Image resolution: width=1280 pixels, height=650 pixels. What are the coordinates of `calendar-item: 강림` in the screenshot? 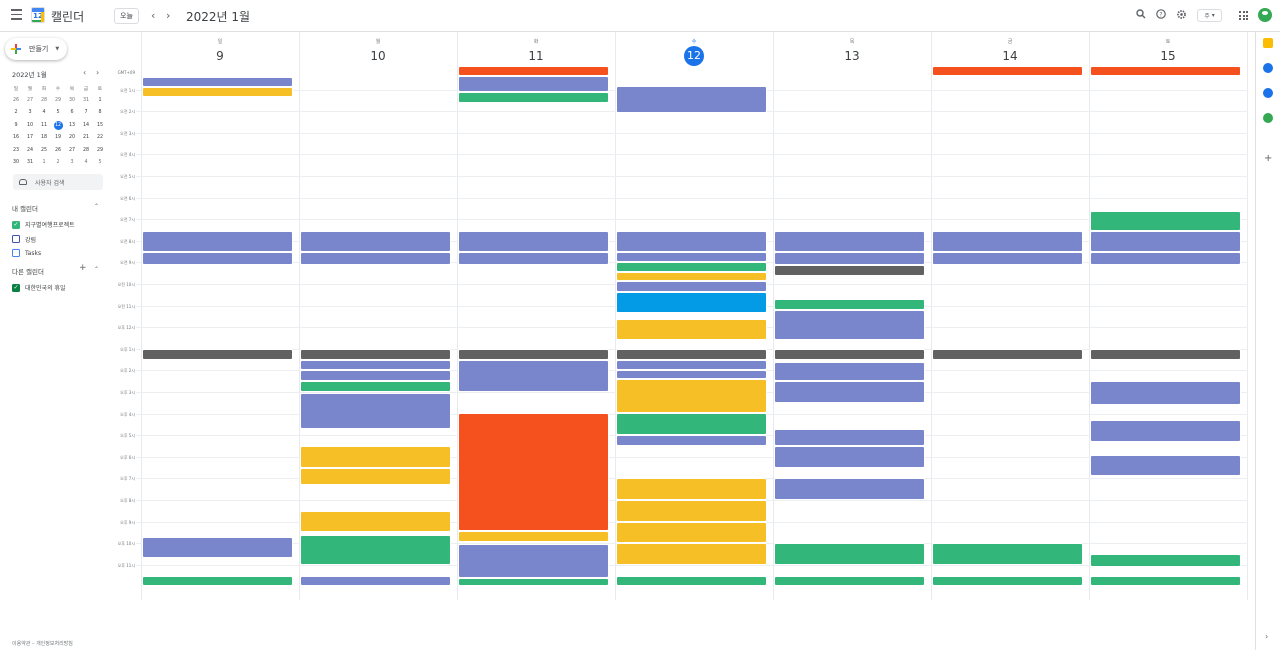 It's located at (24, 239).